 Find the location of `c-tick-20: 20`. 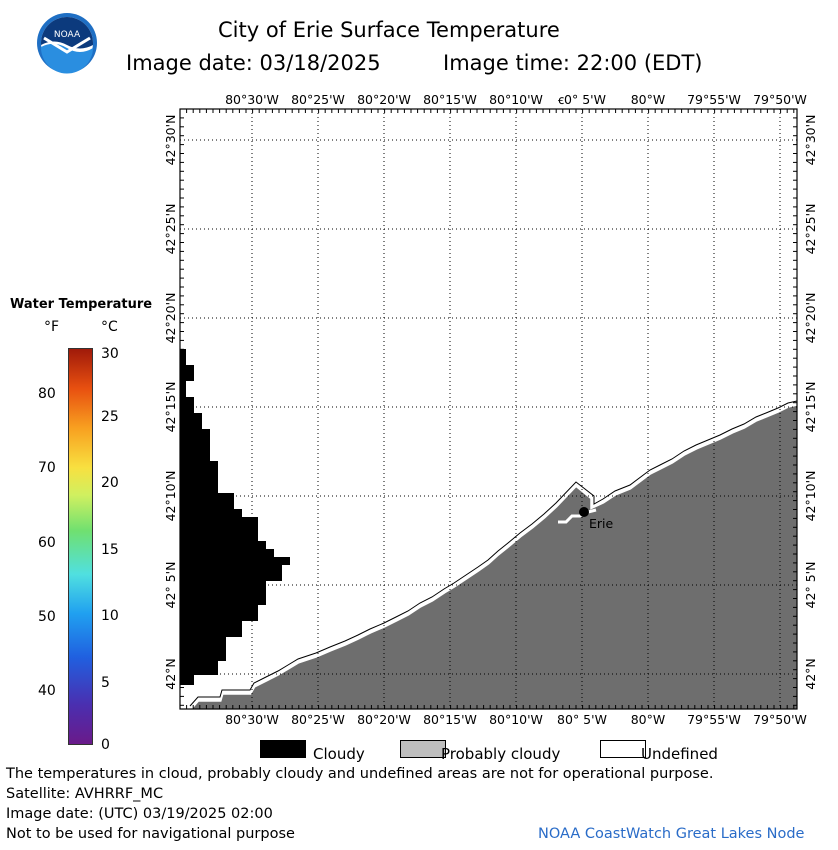

c-tick-20: 20 is located at coordinates (110, 483).